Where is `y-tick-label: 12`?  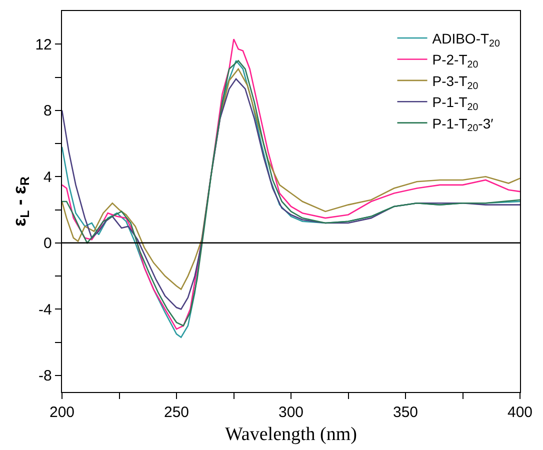
y-tick-label: 12 is located at coordinates (43, 45).